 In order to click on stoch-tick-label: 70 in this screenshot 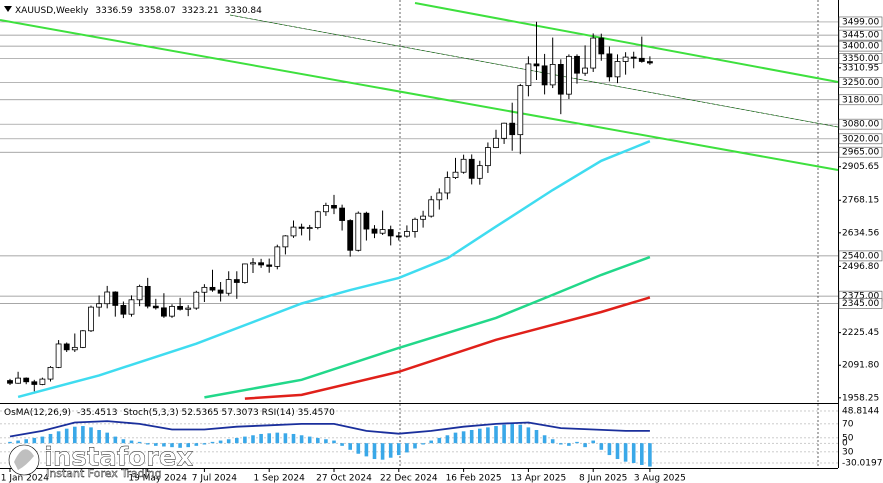, I will do `click(848, 424)`.